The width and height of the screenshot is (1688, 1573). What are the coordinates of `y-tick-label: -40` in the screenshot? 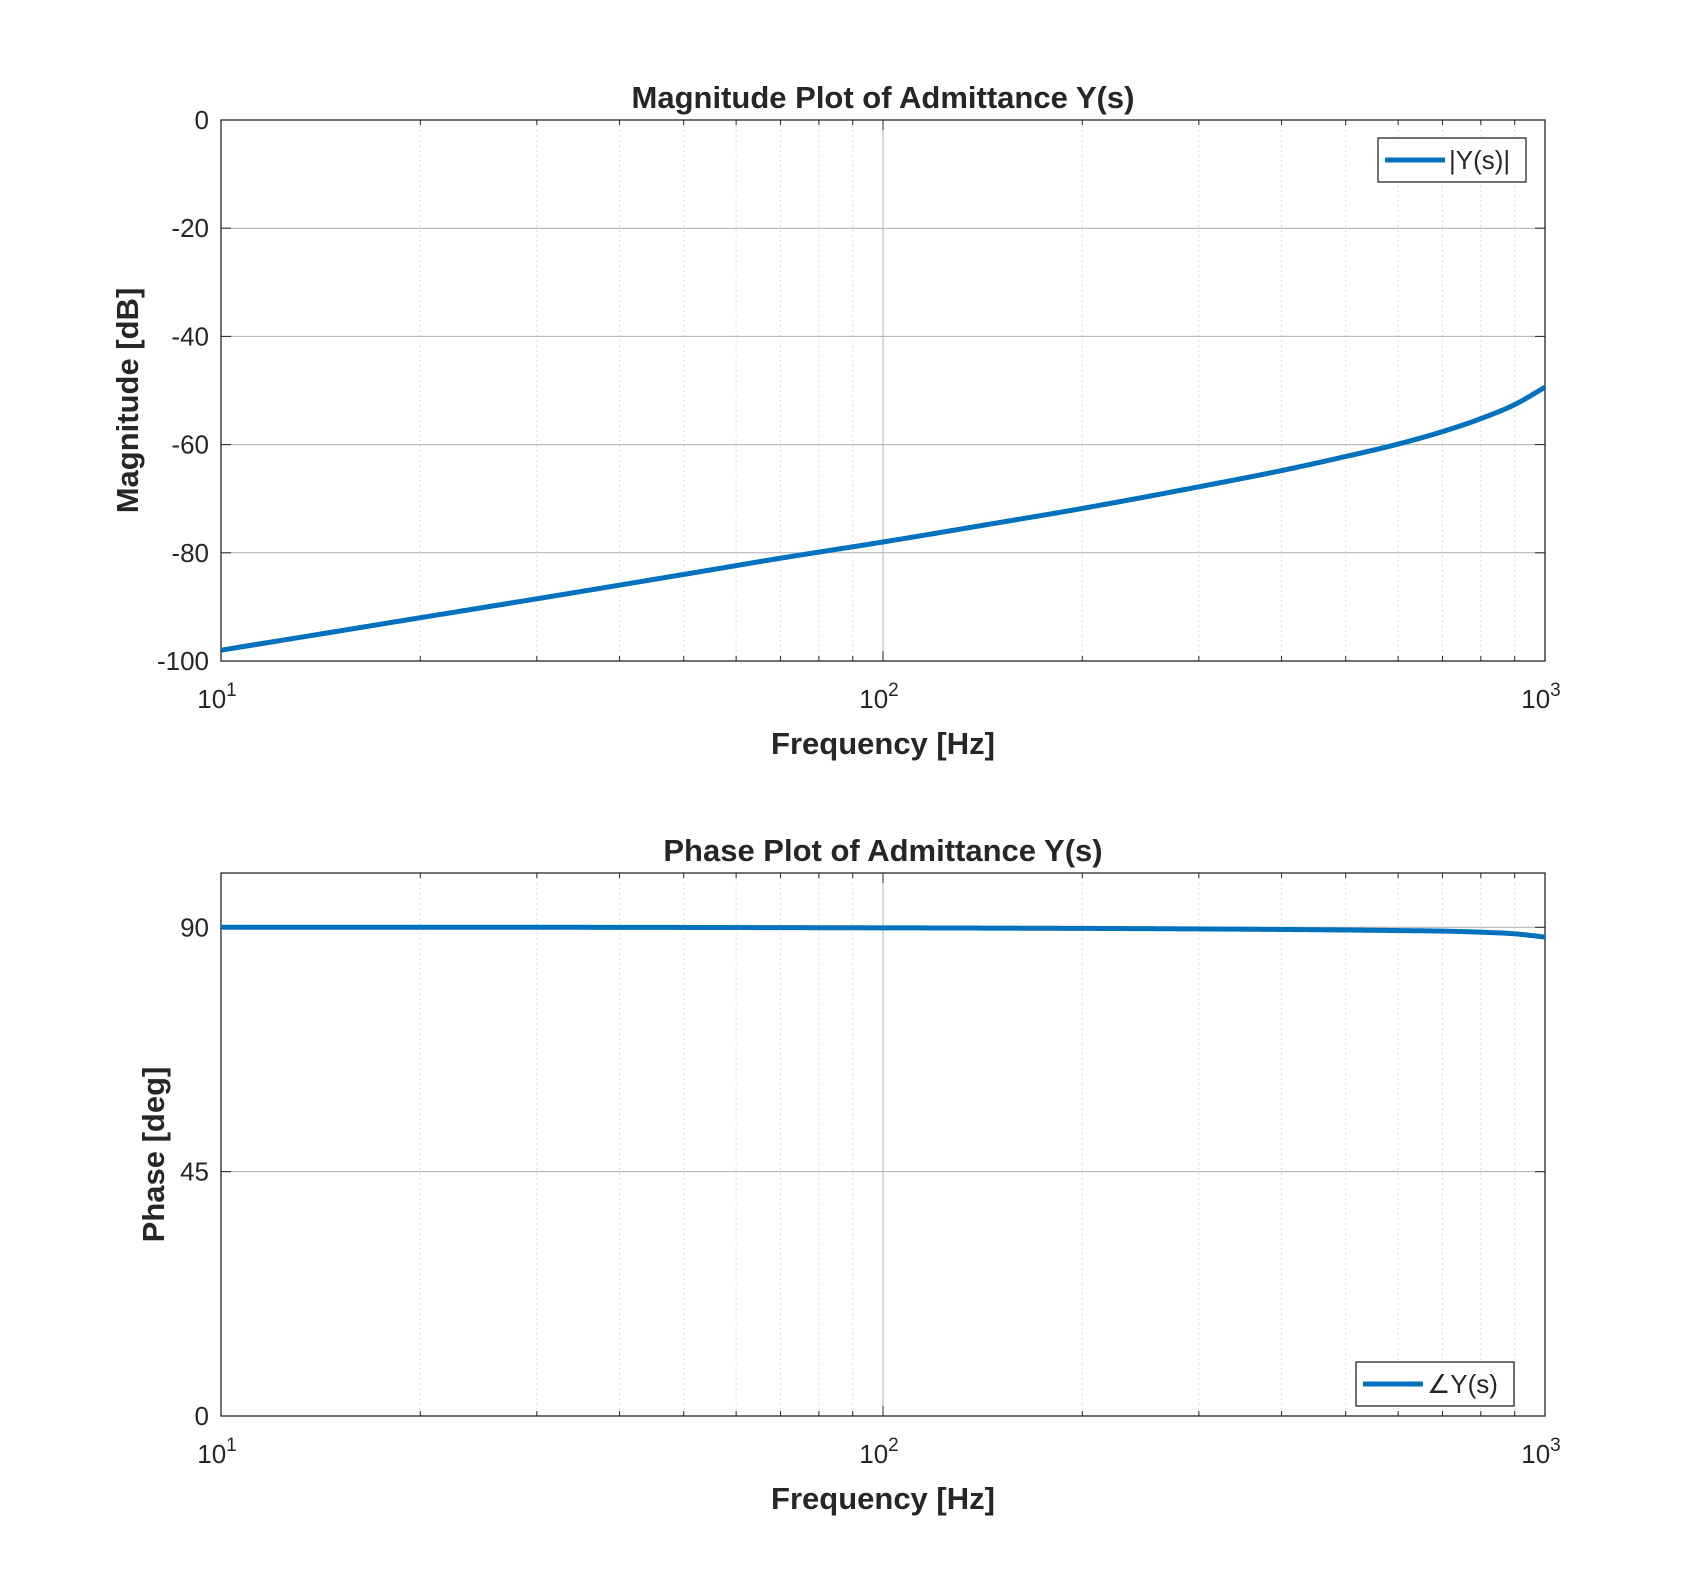 It's located at (190, 336).